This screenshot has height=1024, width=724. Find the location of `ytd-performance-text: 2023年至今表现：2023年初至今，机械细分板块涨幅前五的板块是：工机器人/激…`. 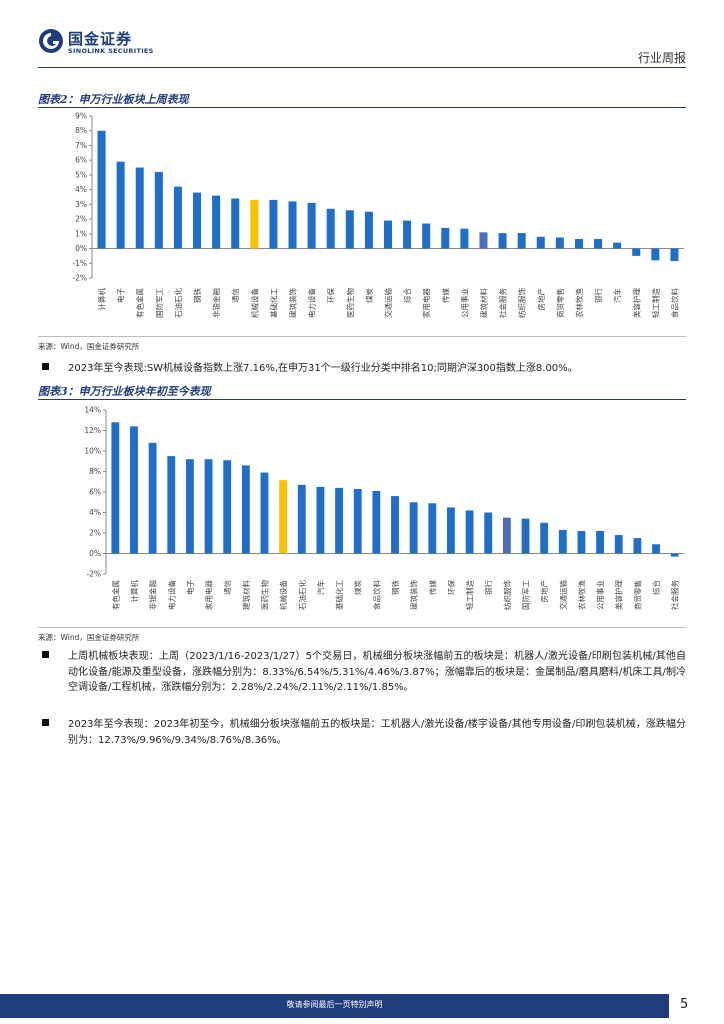

ytd-performance-text: 2023年至今表现：2023年初至今，机械细分板块涨幅前五的板块是：工机器人/激… is located at coordinates (377, 732).